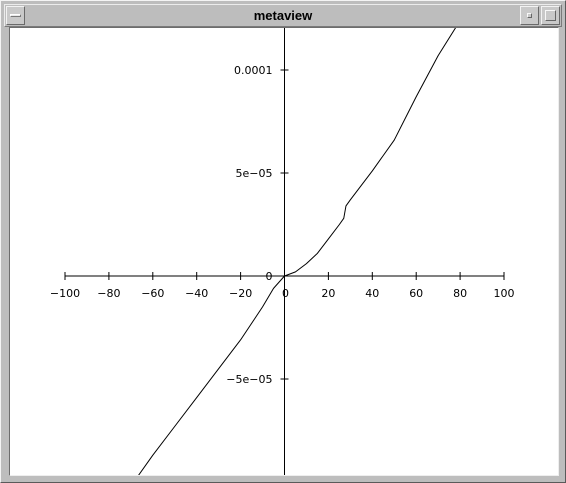 The height and width of the screenshot is (483, 566). What do you see at coordinates (253, 70) in the screenshot?
I see `y-tick-label: 0.0001` at bounding box center [253, 70].